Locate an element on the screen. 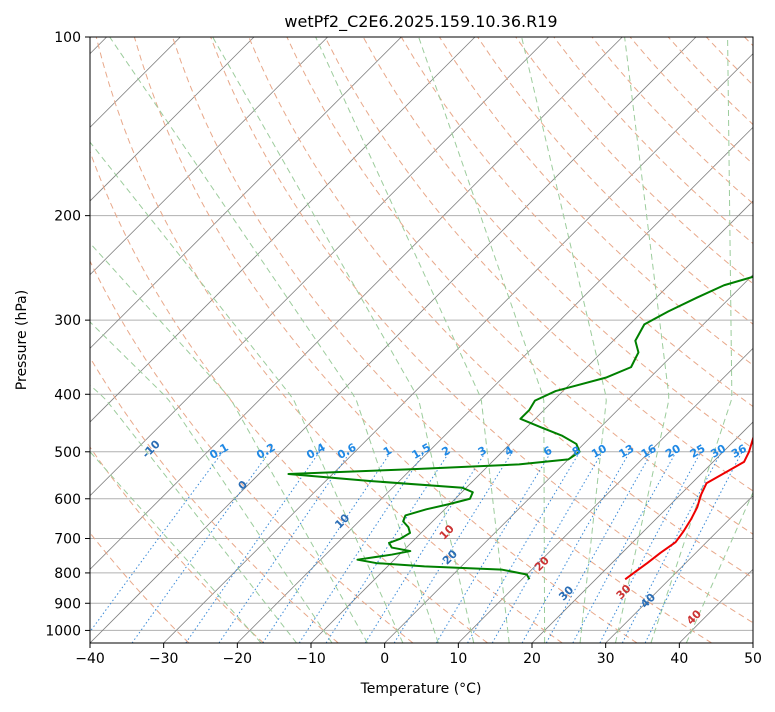 Image resolution: width=775 pixels, height=712 pixels. temperature-profile-line is located at coordinates (688, 508).